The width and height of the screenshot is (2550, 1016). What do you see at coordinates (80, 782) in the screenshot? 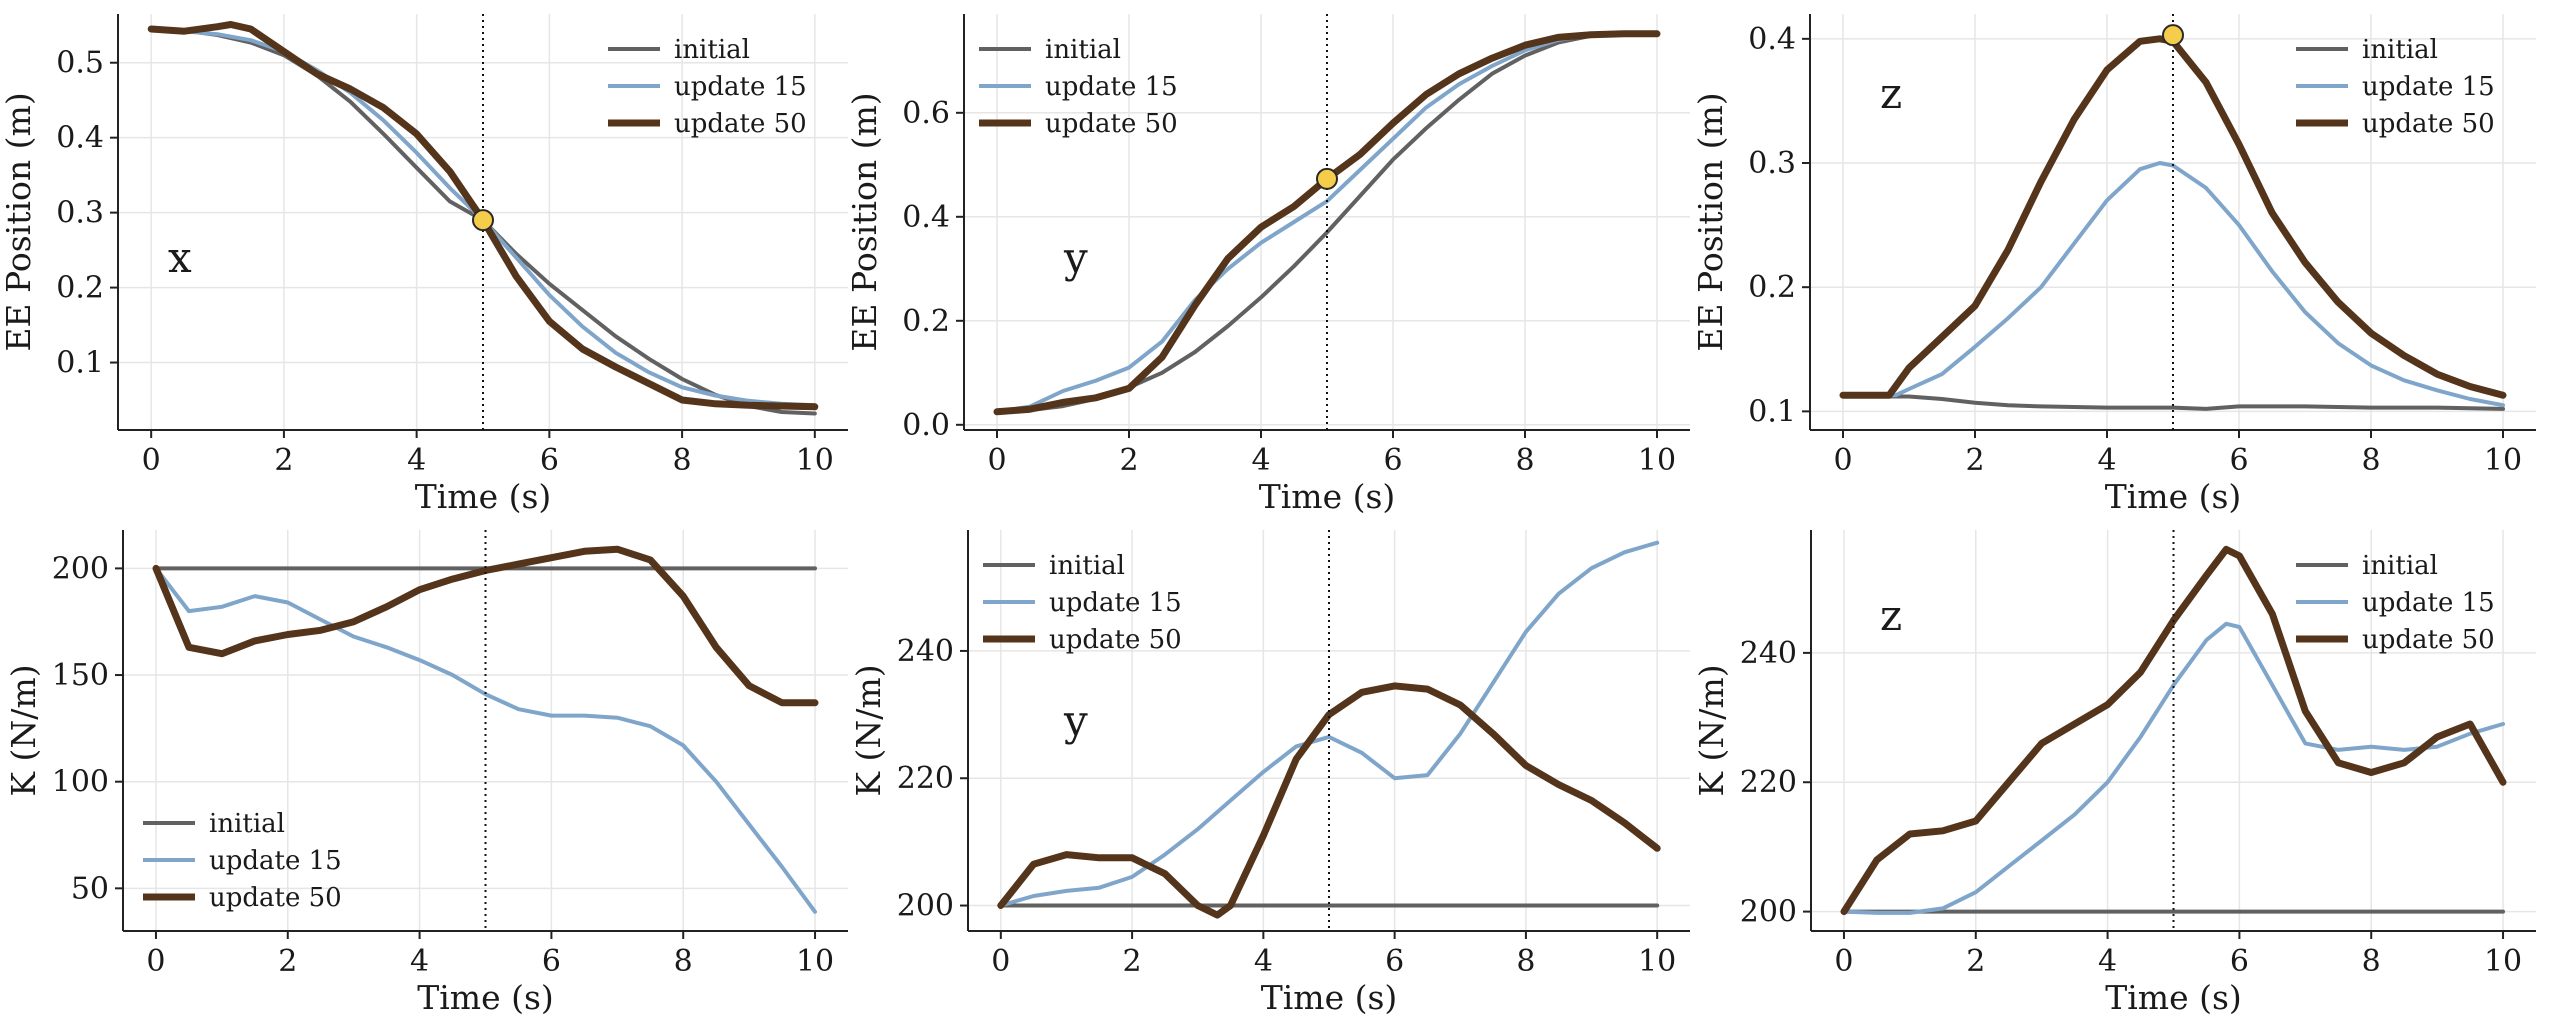
I see `y-tick-label: 100` at bounding box center [80, 782].